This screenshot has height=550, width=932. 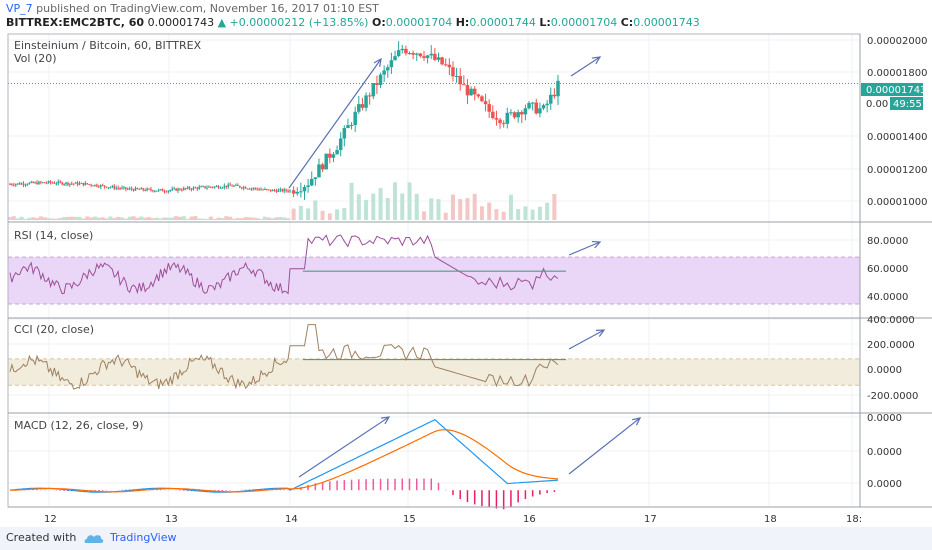 I want to click on open-value: 0.00001704, so click(x=419, y=22).